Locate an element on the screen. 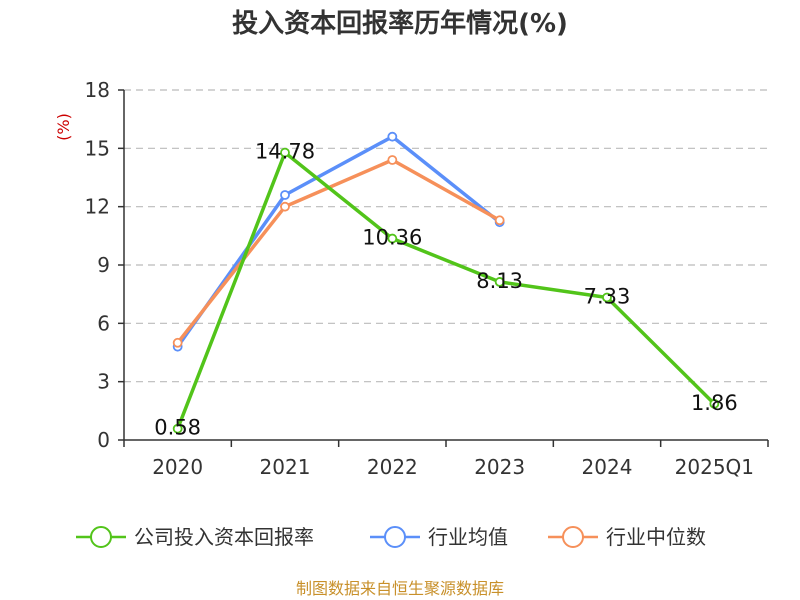 The height and width of the screenshot is (600, 800). series-line-industry_avg is located at coordinates (338, 241).